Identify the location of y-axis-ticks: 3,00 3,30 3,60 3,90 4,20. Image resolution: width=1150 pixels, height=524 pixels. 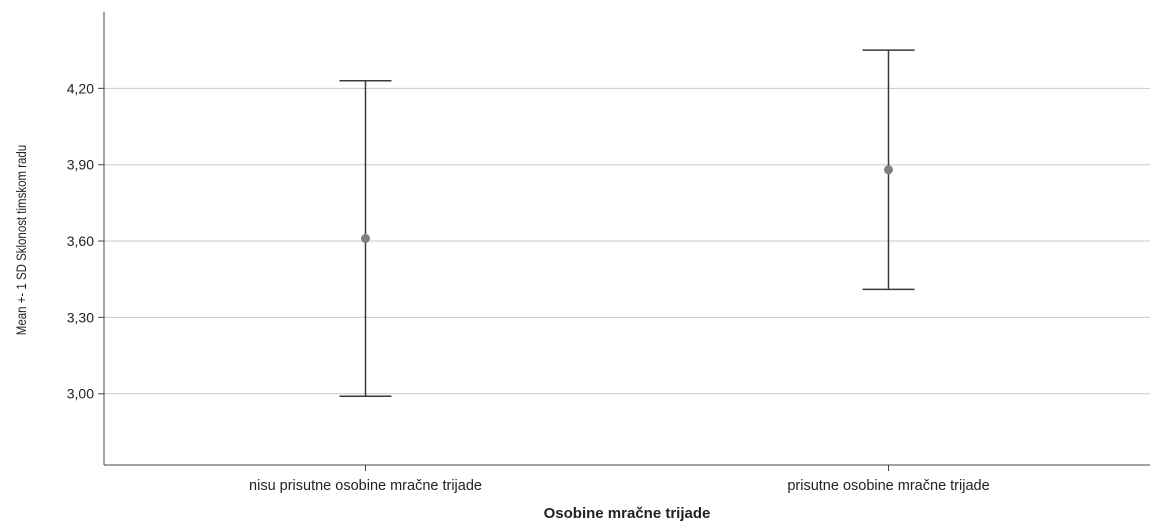
(80, 240).